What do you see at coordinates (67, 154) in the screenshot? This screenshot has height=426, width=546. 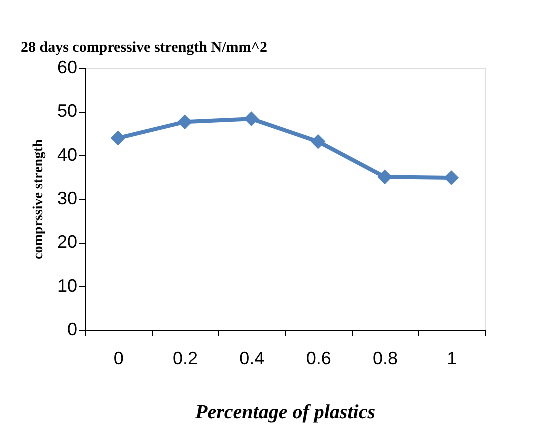 I see `y-tick-label: 40` at bounding box center [67, 154].